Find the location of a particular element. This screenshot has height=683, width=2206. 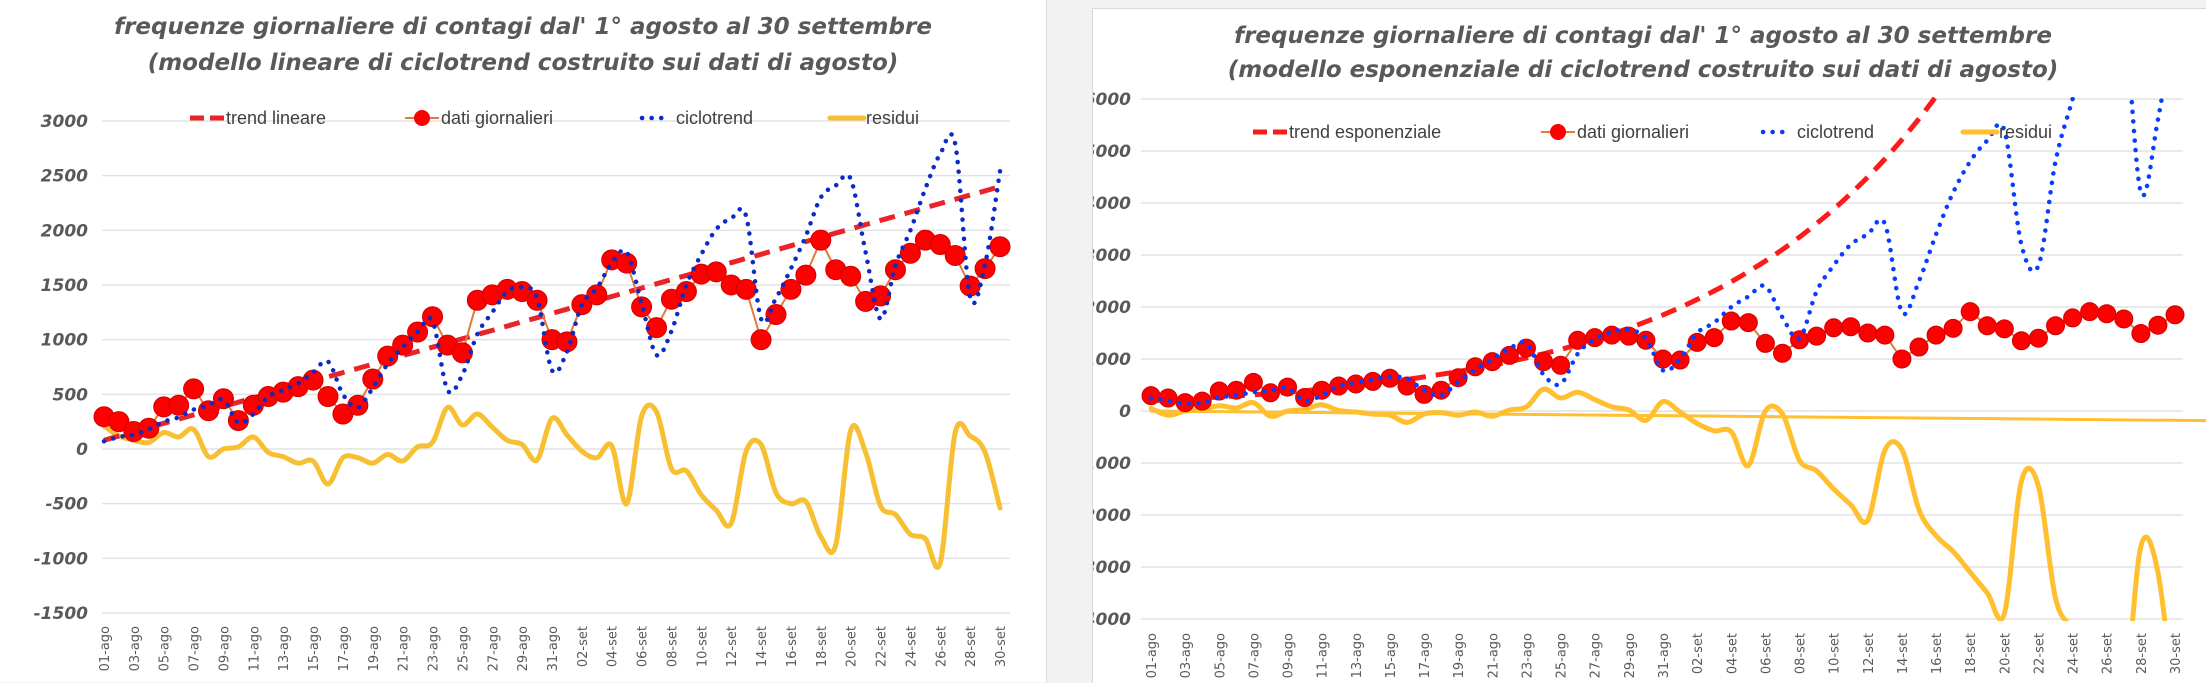

x-tick-label: 07-ago is located at coordinates (1254, 655).